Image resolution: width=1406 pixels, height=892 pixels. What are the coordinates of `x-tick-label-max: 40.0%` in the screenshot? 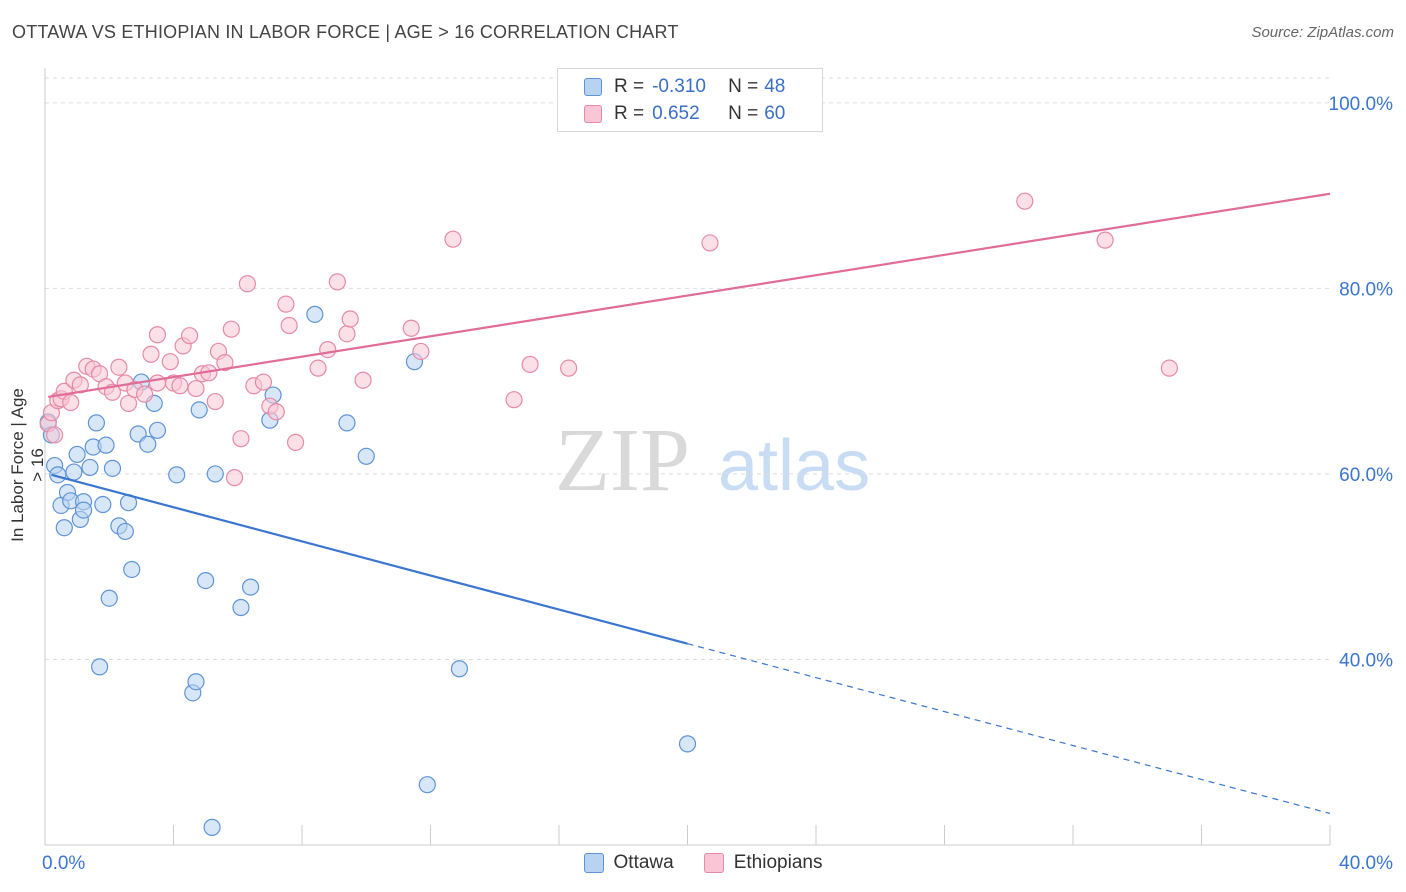 It's located at (1366, 863).